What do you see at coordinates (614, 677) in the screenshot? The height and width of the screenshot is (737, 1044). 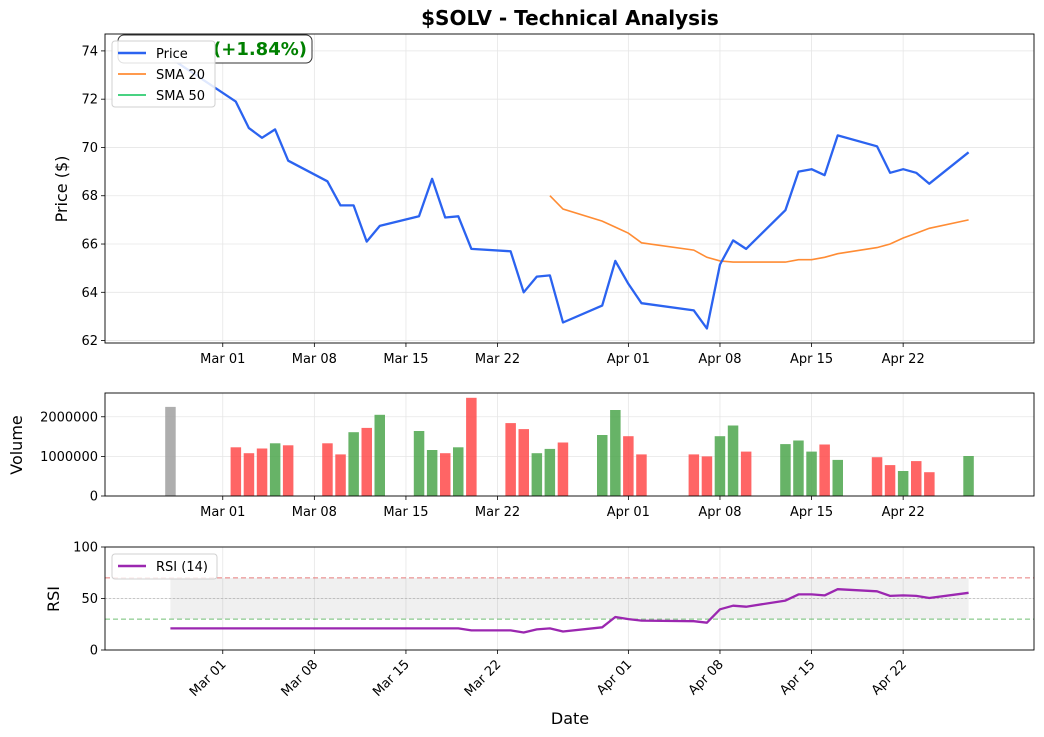 I see `rsi-xtick-label: Apr 01` at bounding box center [614, 677].